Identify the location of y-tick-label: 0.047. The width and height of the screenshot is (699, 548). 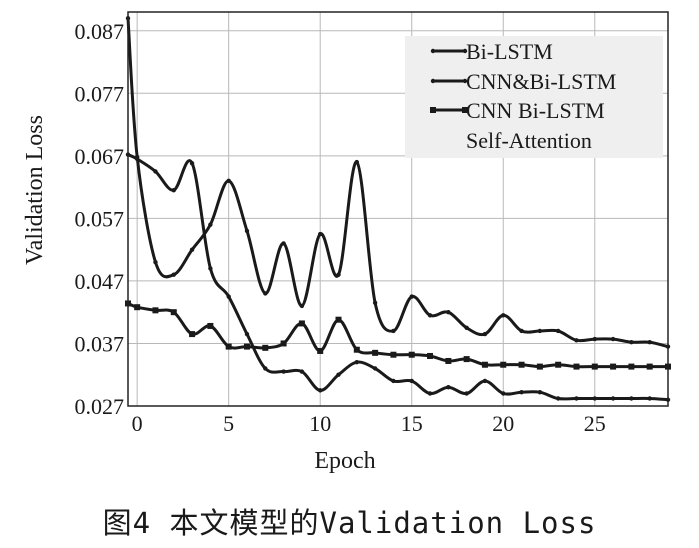
(100, 281).